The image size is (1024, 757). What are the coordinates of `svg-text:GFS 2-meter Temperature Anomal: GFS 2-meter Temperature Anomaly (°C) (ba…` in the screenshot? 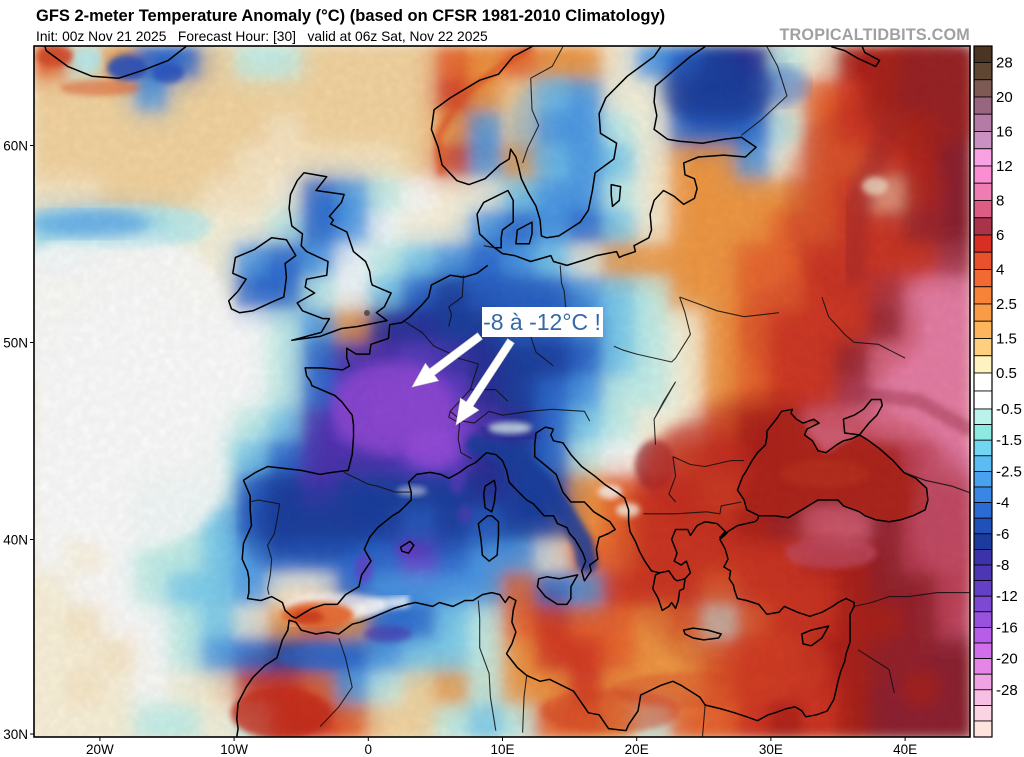 It's located at (350, 16).